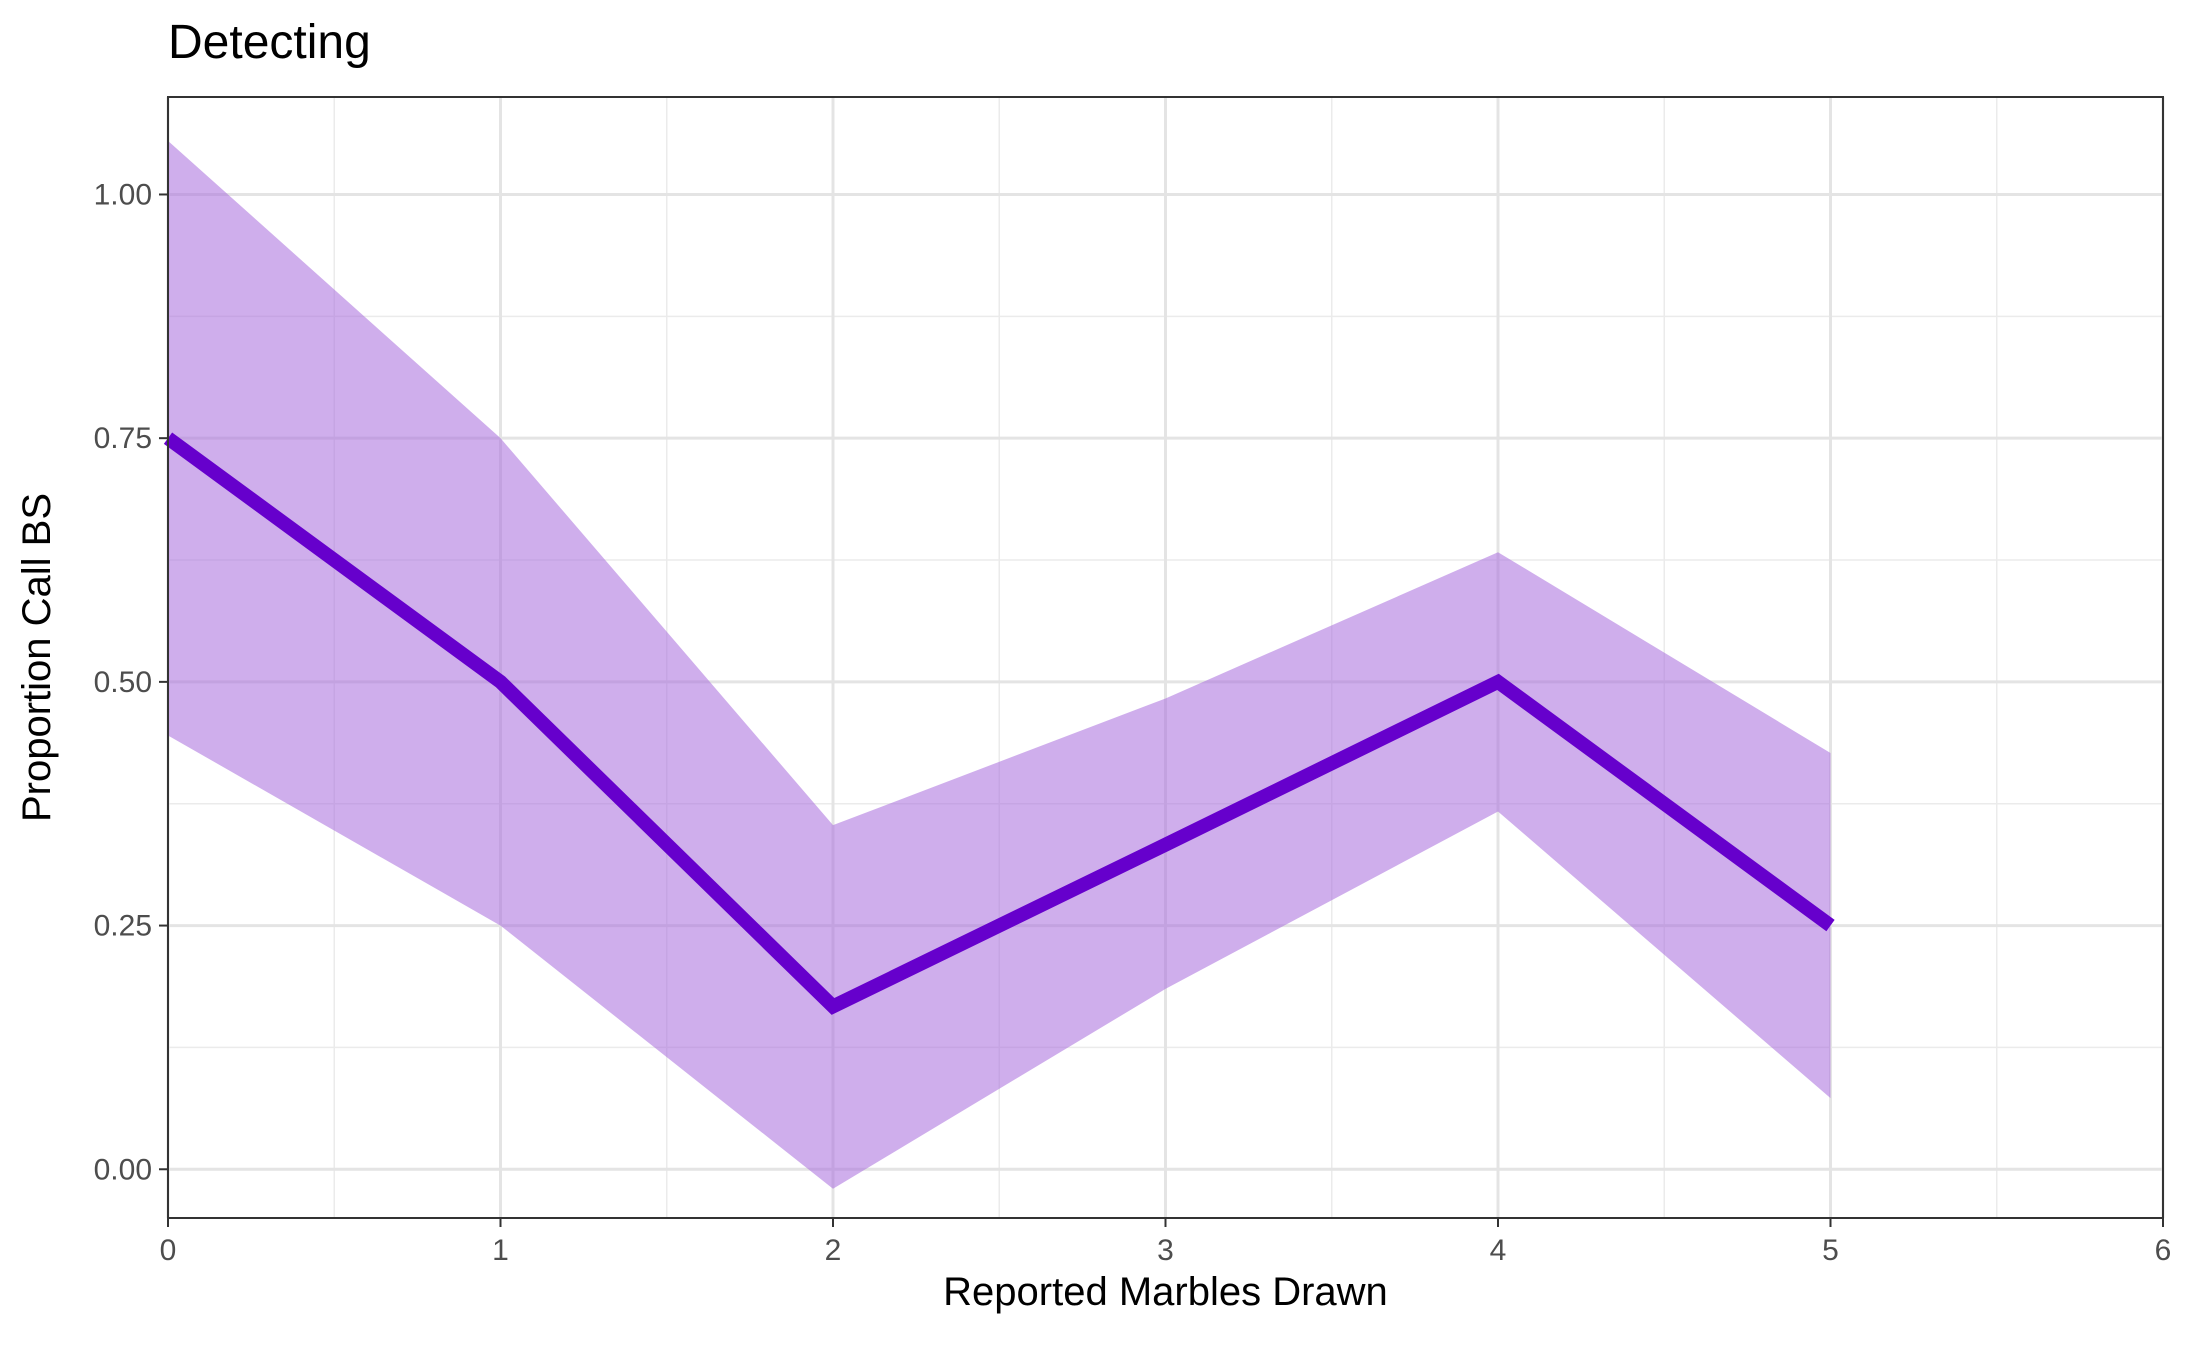 Image resolution: width=2187 pixels, height=1351 pixels. Describe the element at coordinates (37, 657) in the screenshot. I see `y-axis-title: Proportion Call BS` at that location.